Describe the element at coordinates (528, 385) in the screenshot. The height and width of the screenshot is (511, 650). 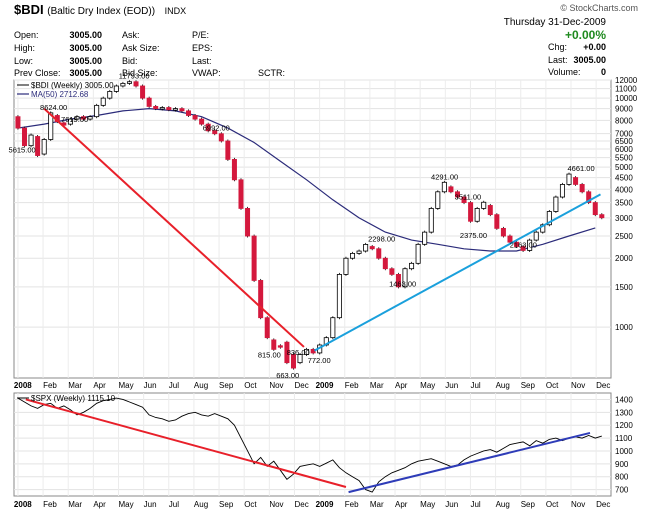
I see `bdi-xtick-label: Sep` at that location.